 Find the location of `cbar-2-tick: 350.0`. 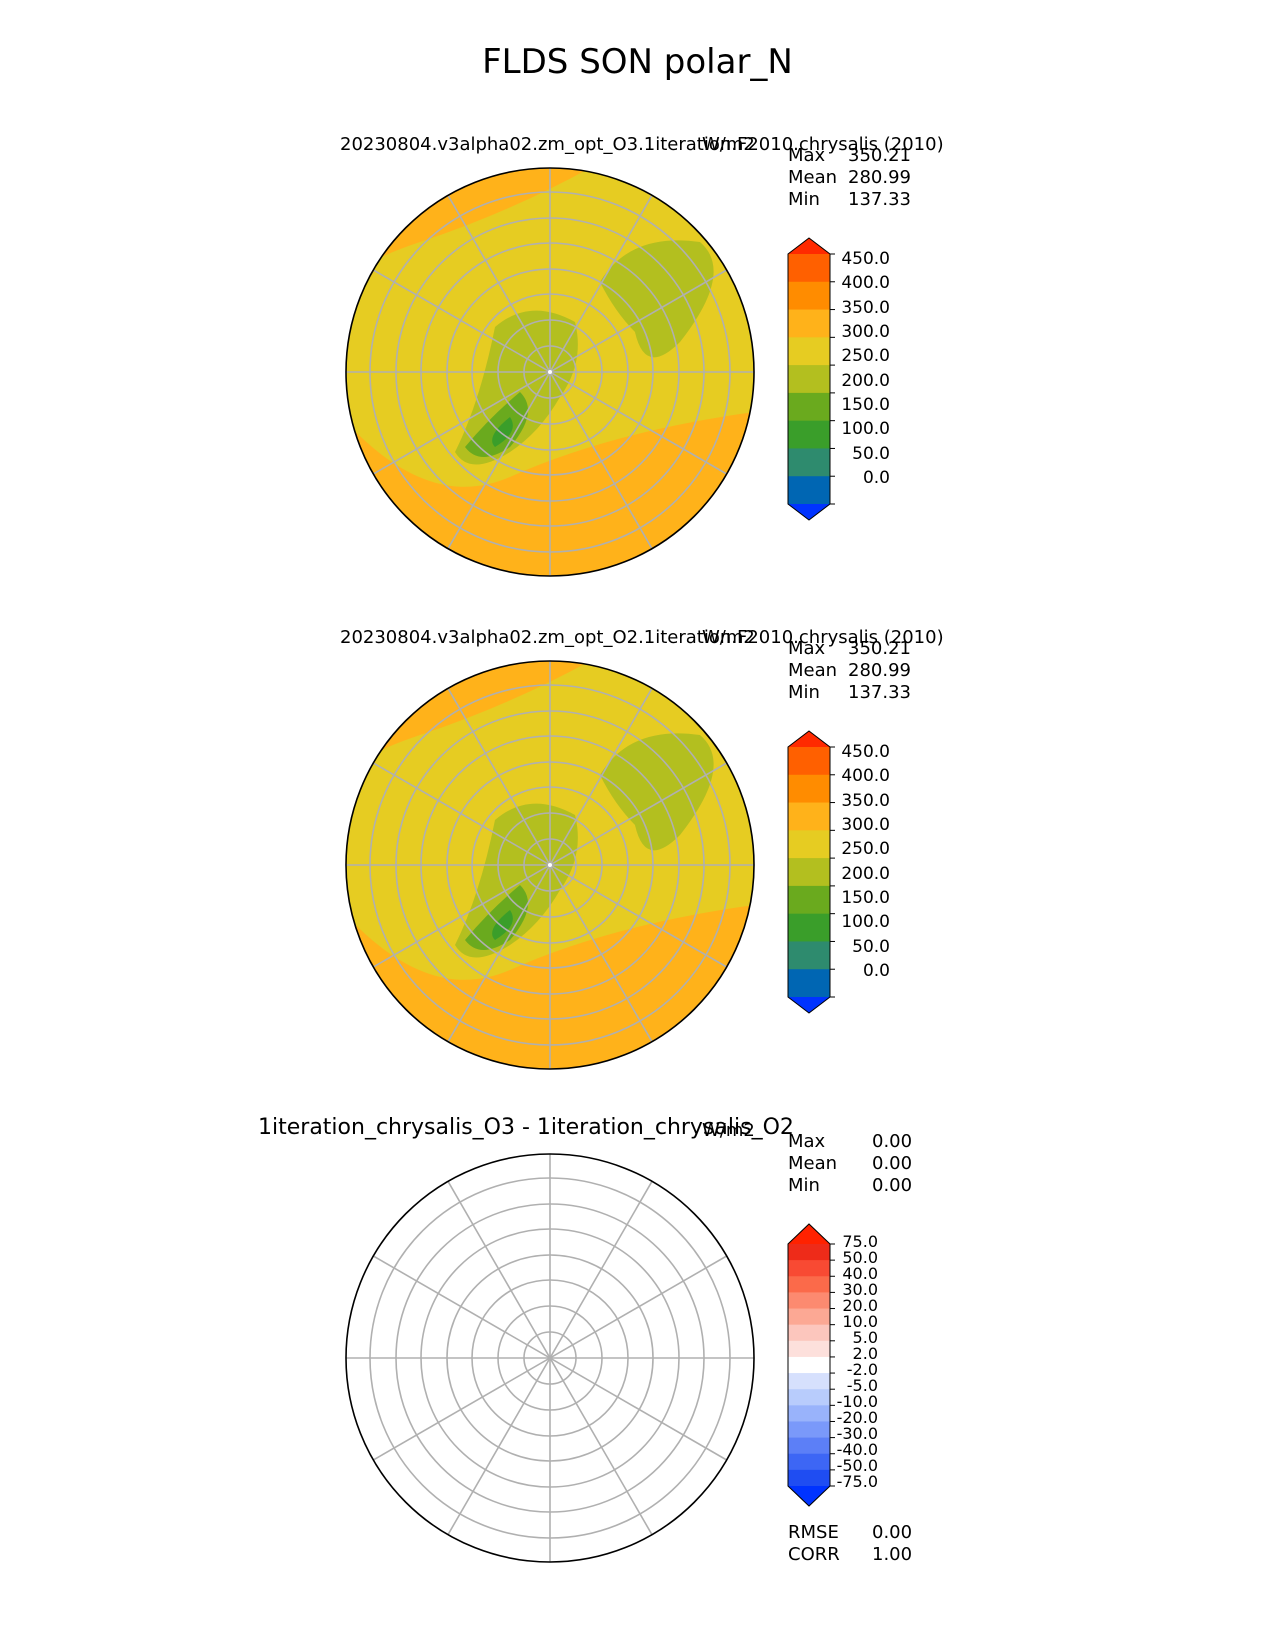

cbar-2-tick: 350.0 is located at coordinates (865, 801).